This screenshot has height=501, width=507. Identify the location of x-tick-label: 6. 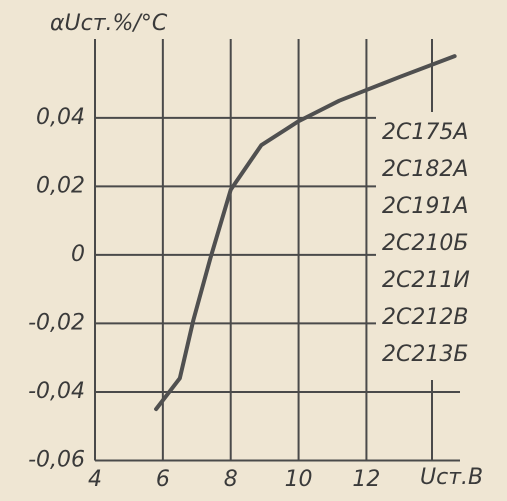
(163, 479).